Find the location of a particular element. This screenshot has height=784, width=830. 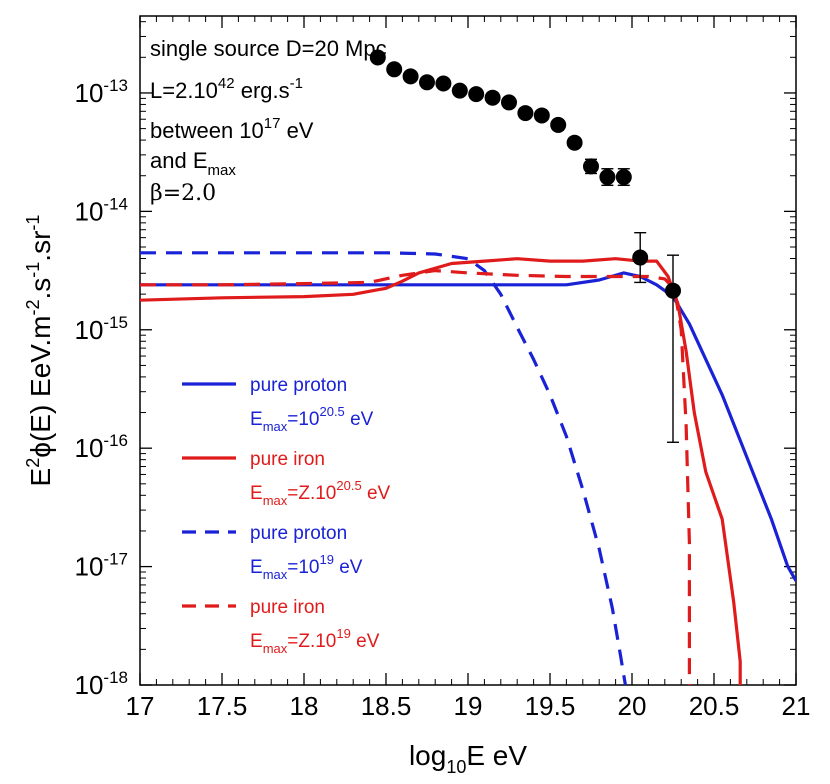

x-tick-label: 18 is located at coordinates (304, 706).